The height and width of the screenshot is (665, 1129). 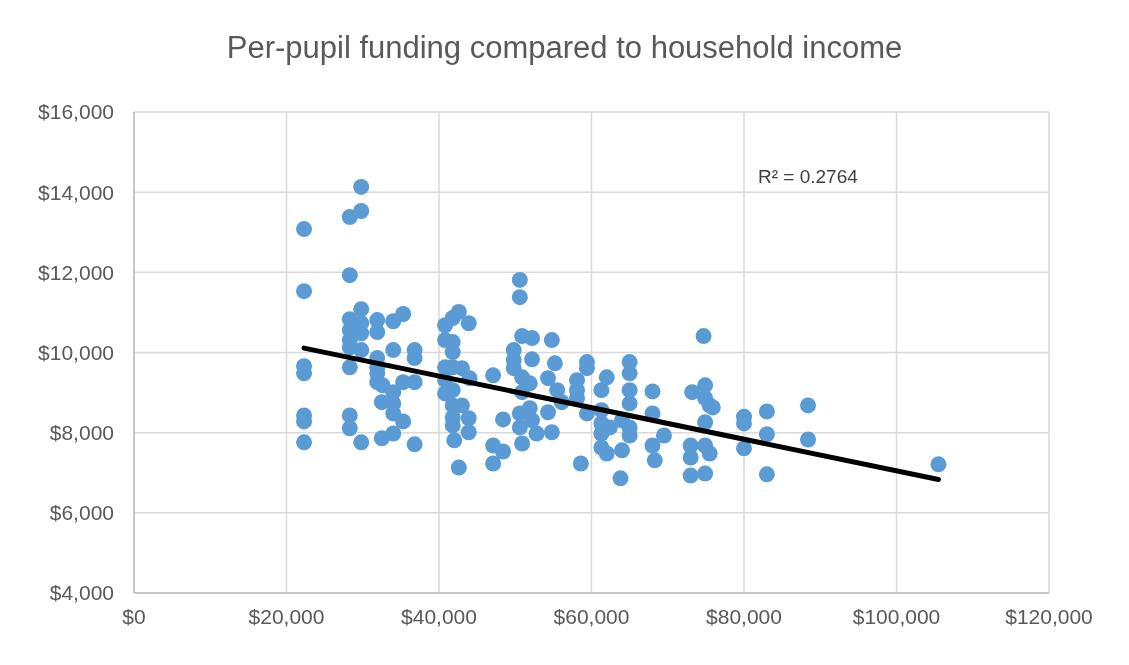 I want to click on x-tick-label: $80,000, so click(x=744, y=616).